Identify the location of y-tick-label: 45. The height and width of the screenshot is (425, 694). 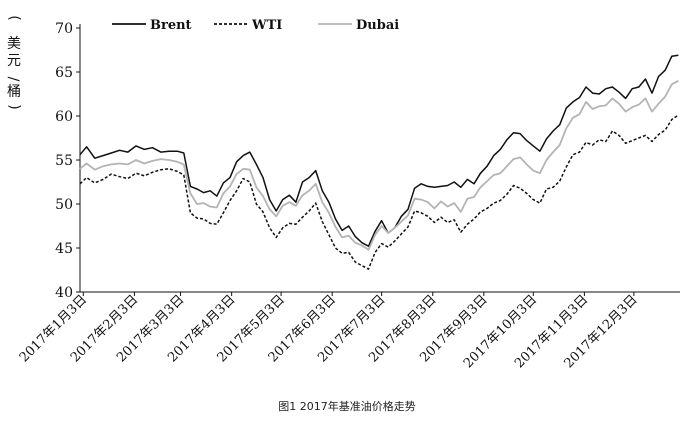
(64, 249).